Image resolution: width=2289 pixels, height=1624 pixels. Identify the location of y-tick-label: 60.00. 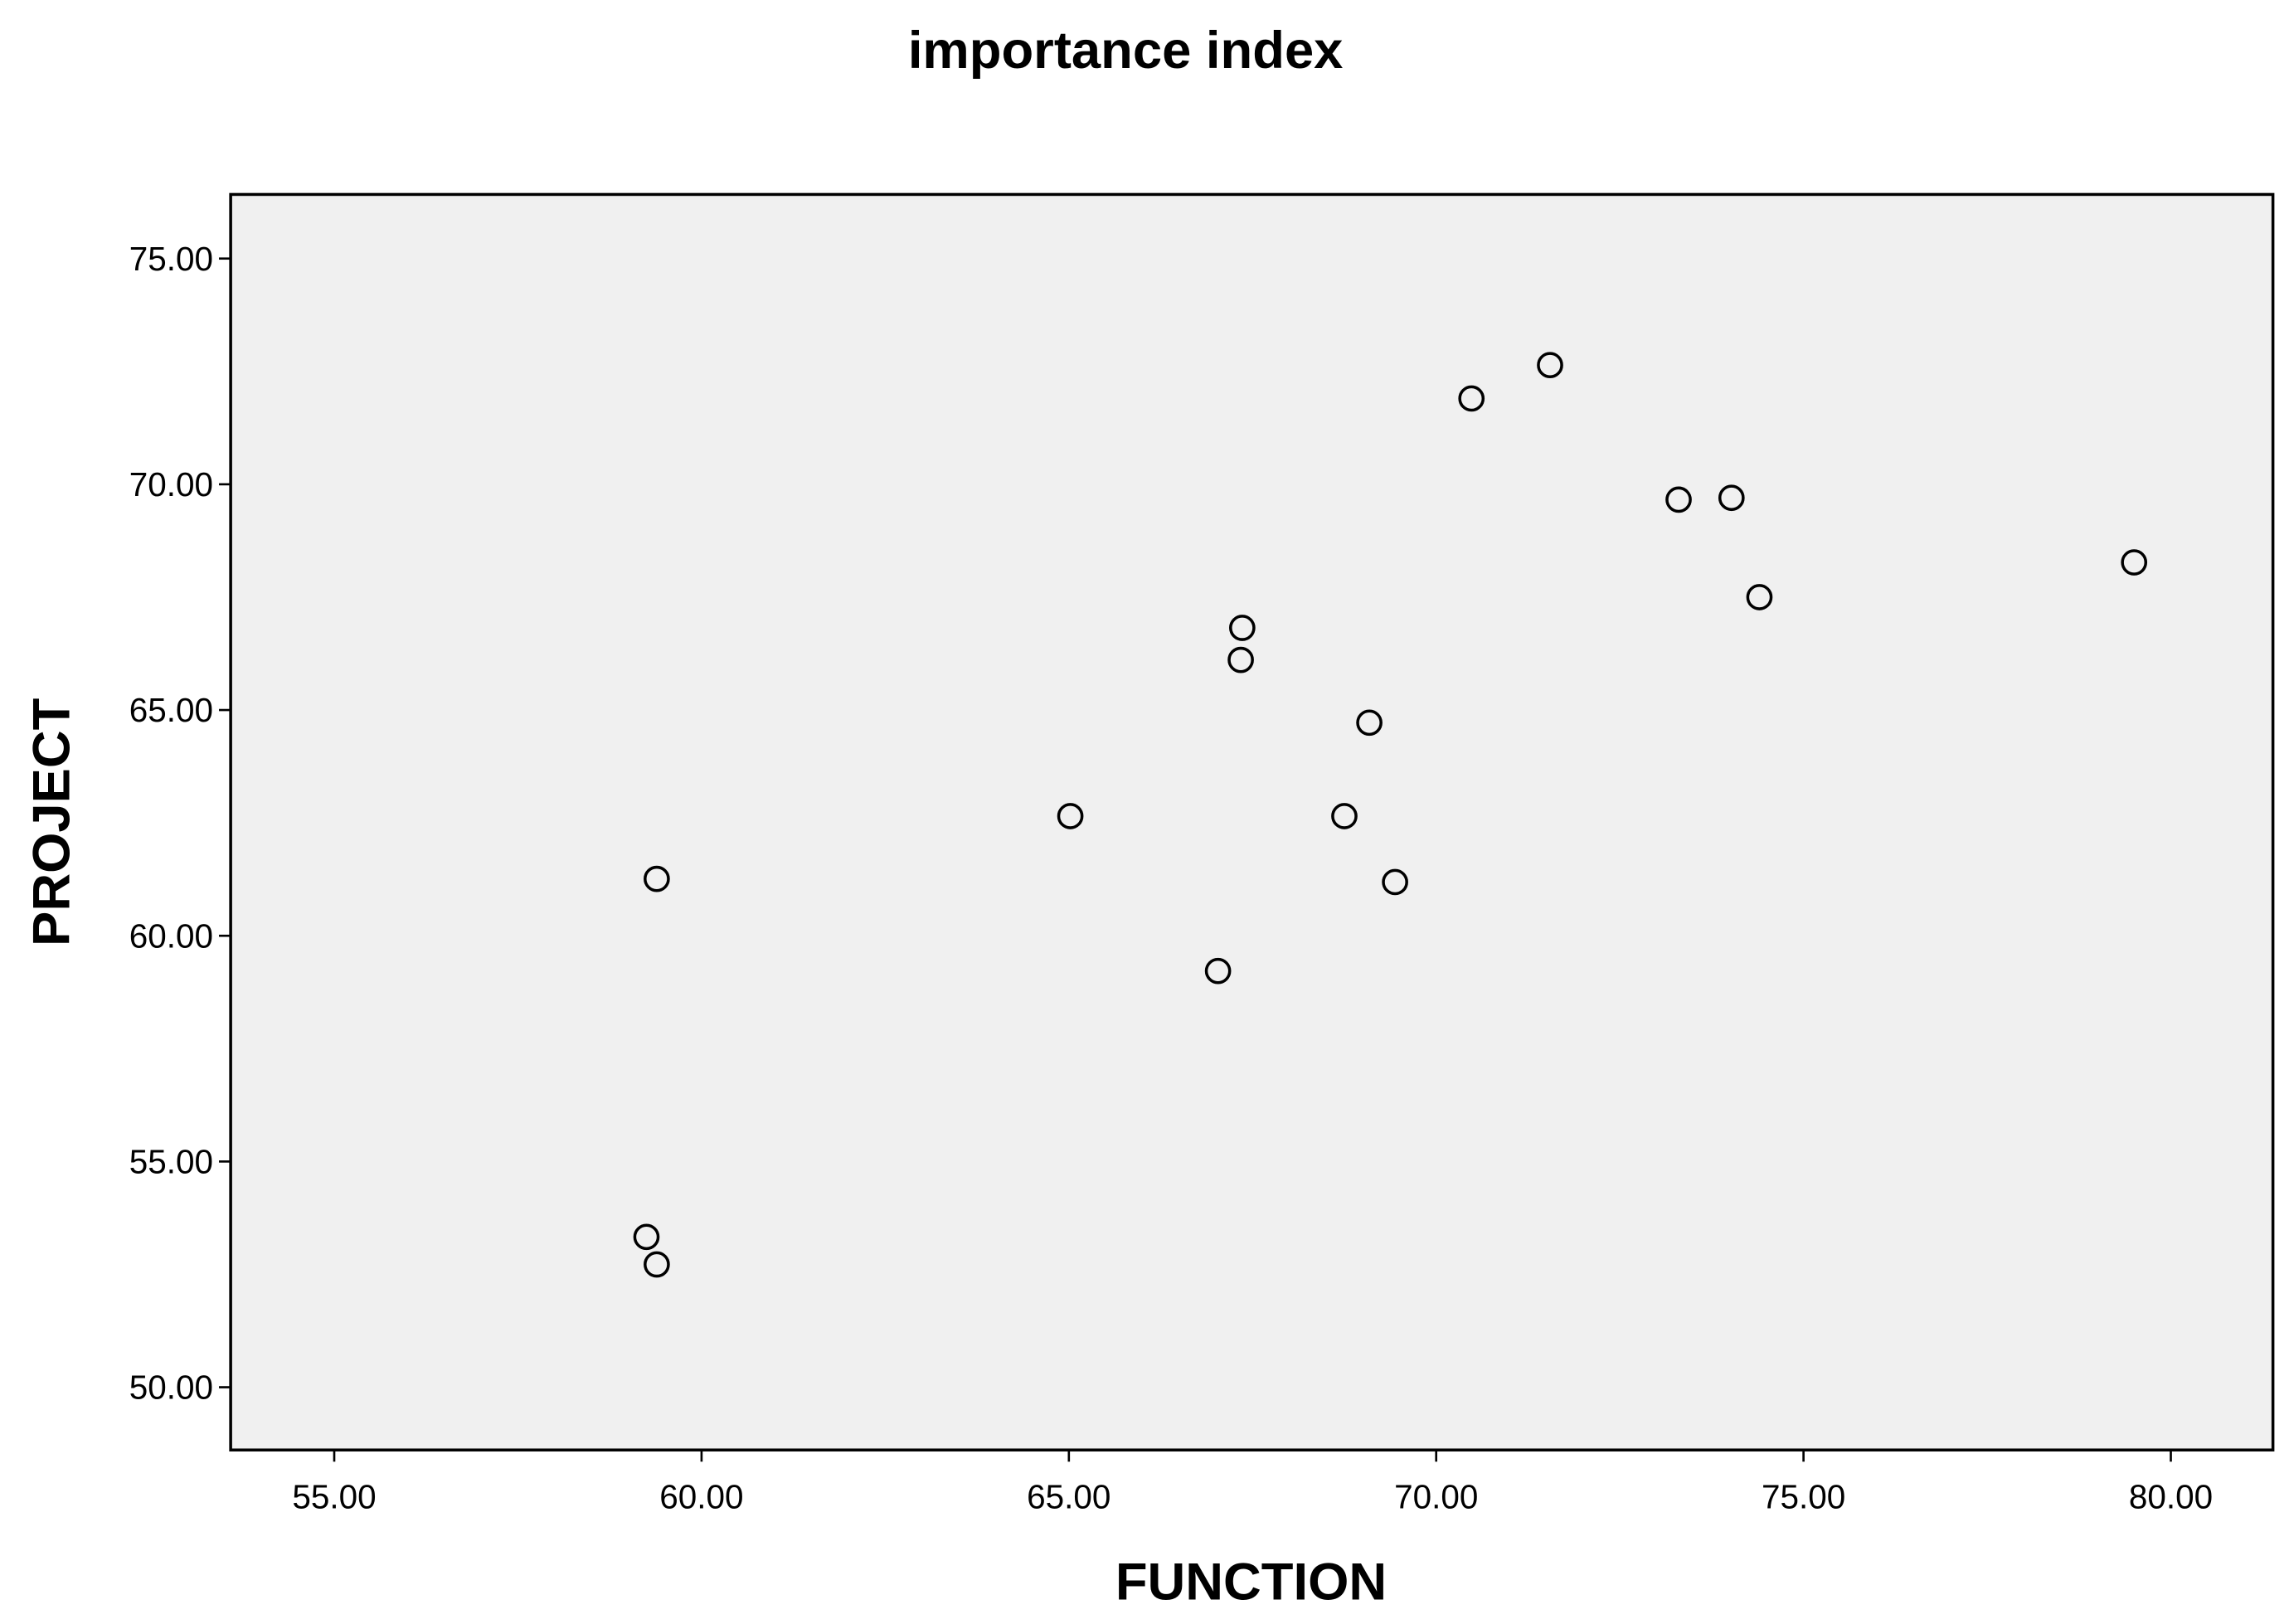
(171, 936).